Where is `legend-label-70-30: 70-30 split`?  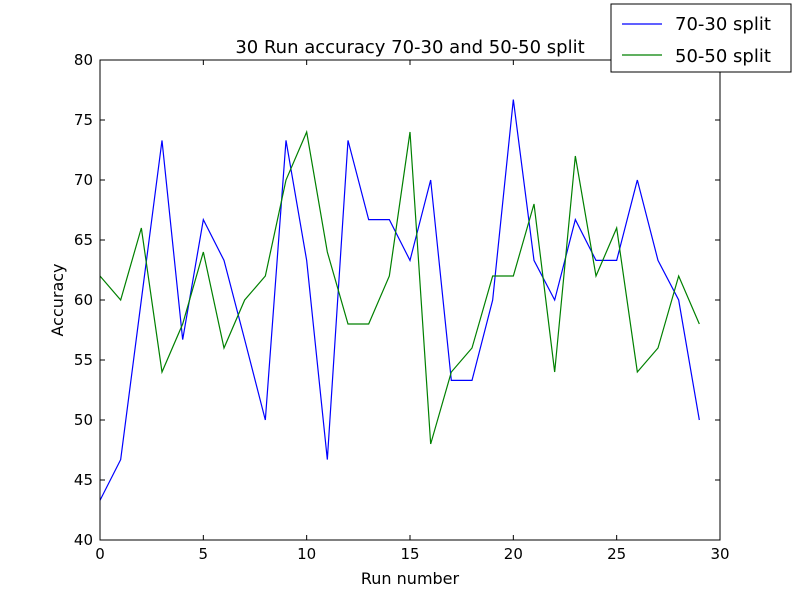 legend-label-70-30: 70-30 split is located at coordinates (723, 24).